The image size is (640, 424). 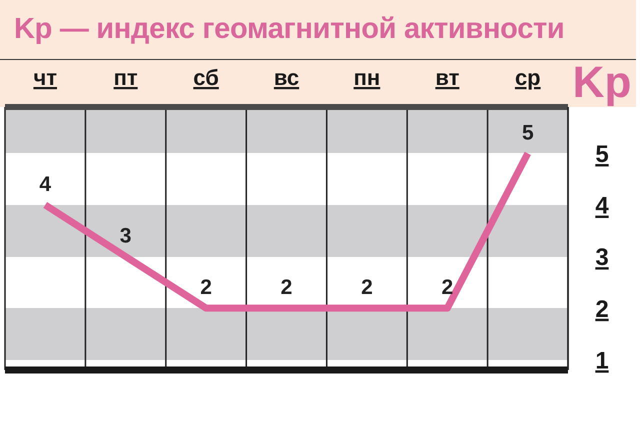 What do you see at coordinates (602, 309) in the screenshot?
I see `y-tick-label: 2` at bounding box center [602, 309].